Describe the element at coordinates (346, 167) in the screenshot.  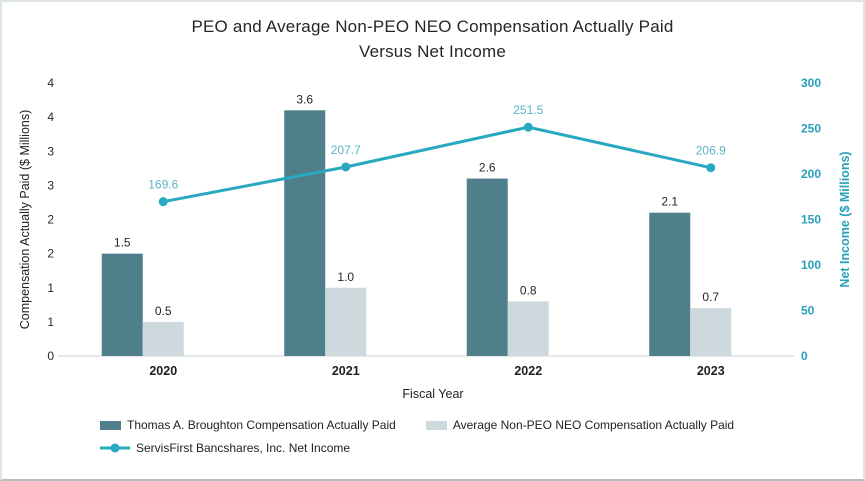
I see `line-point-2021` at that location.